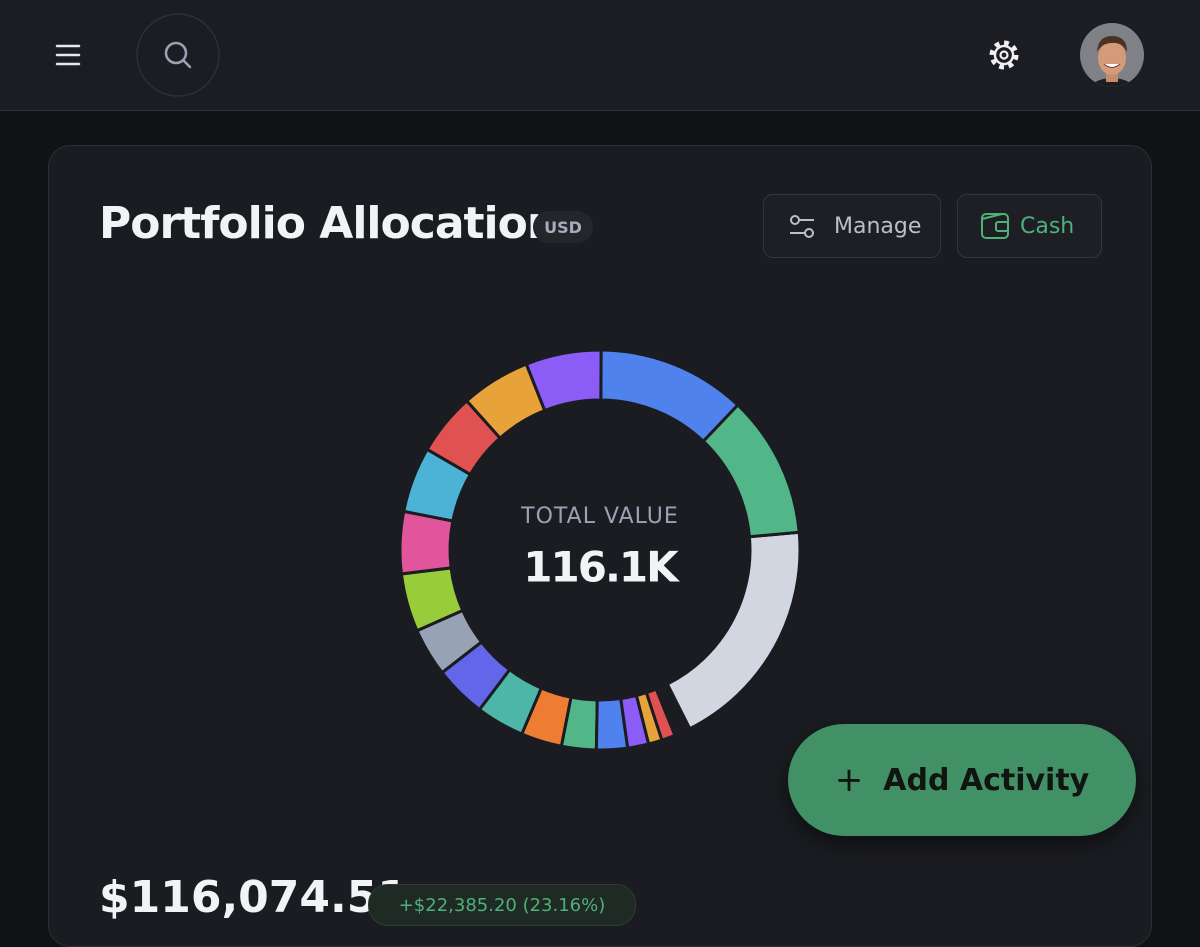  Describe the element at coordinates (178, 55) in the screenshot. I see `search-button` at that location.